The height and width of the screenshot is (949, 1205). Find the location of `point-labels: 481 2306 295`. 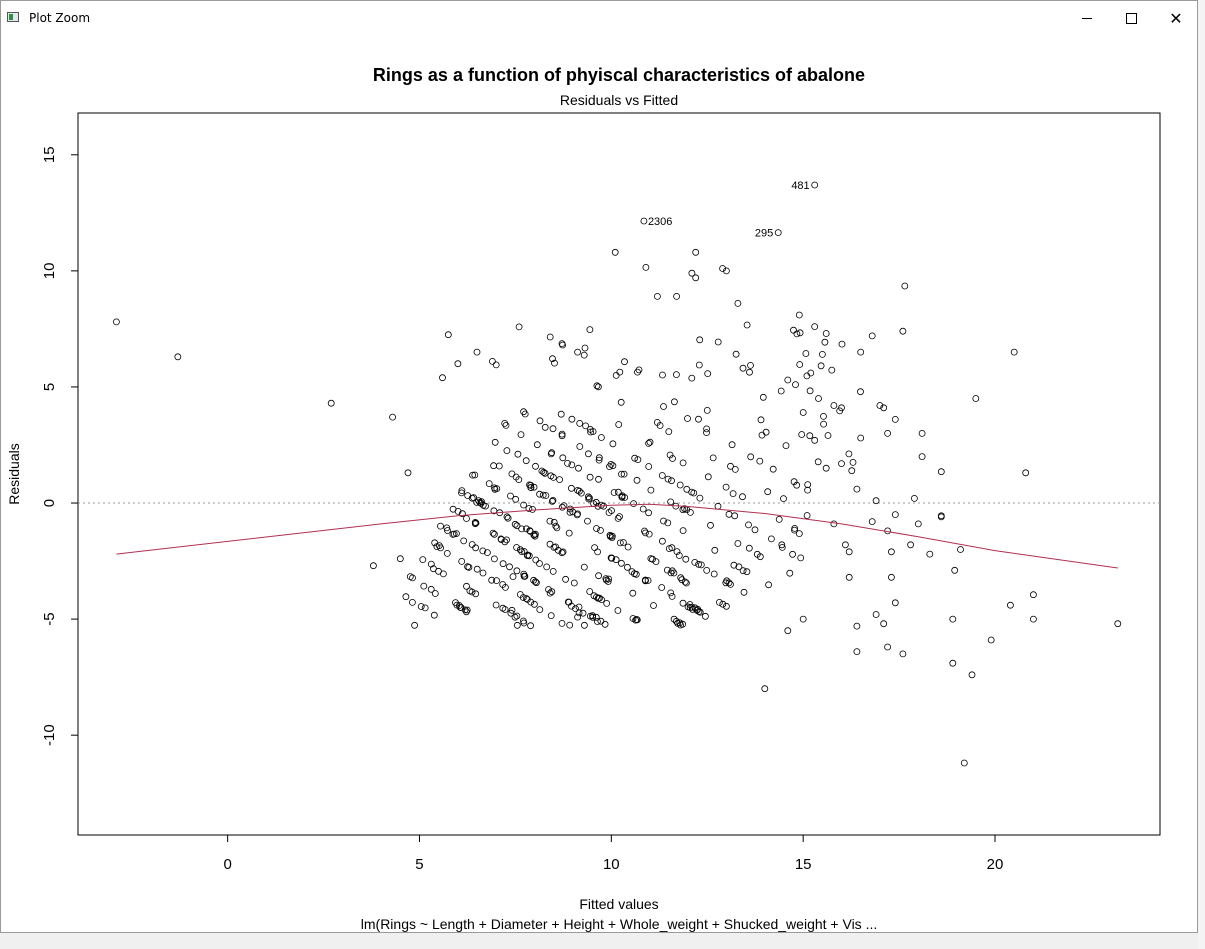

point-labels: 481 2306 295 is located at coordinates (729, 210).